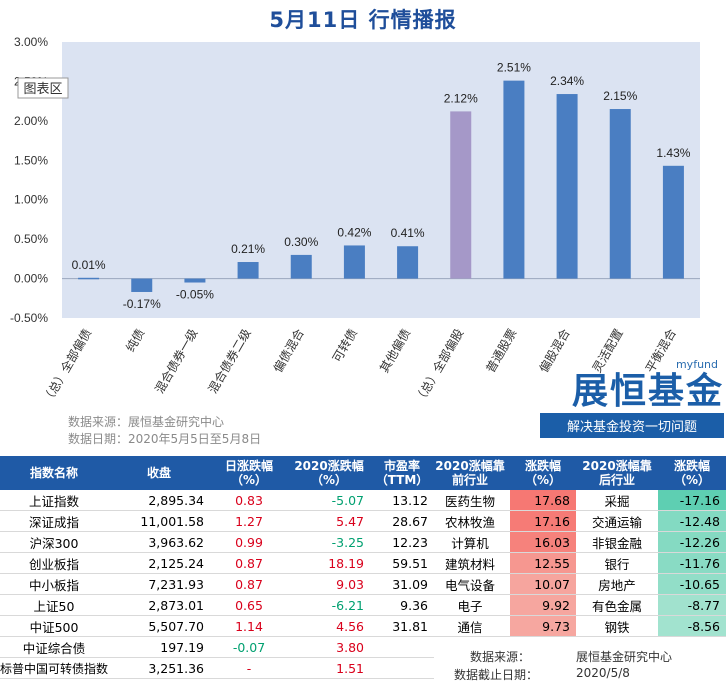 The image size is (726, 683). What do you see at coordinates (43, 88) in the screenshot?
I see `chart-area-tag-box` at bounding box center [43, 88].